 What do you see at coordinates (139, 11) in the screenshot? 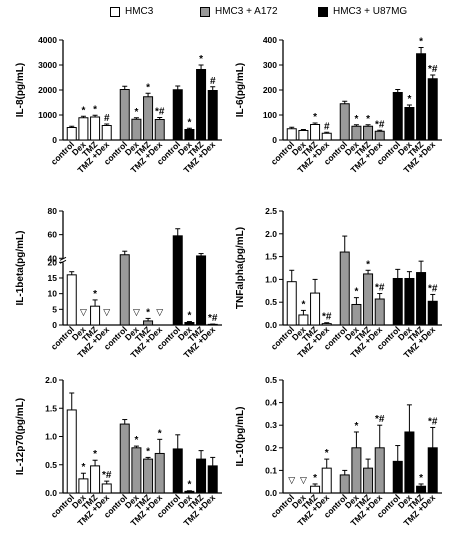
I see `legend-label-hmc3: HMC3` at bounding box center [139, 11].